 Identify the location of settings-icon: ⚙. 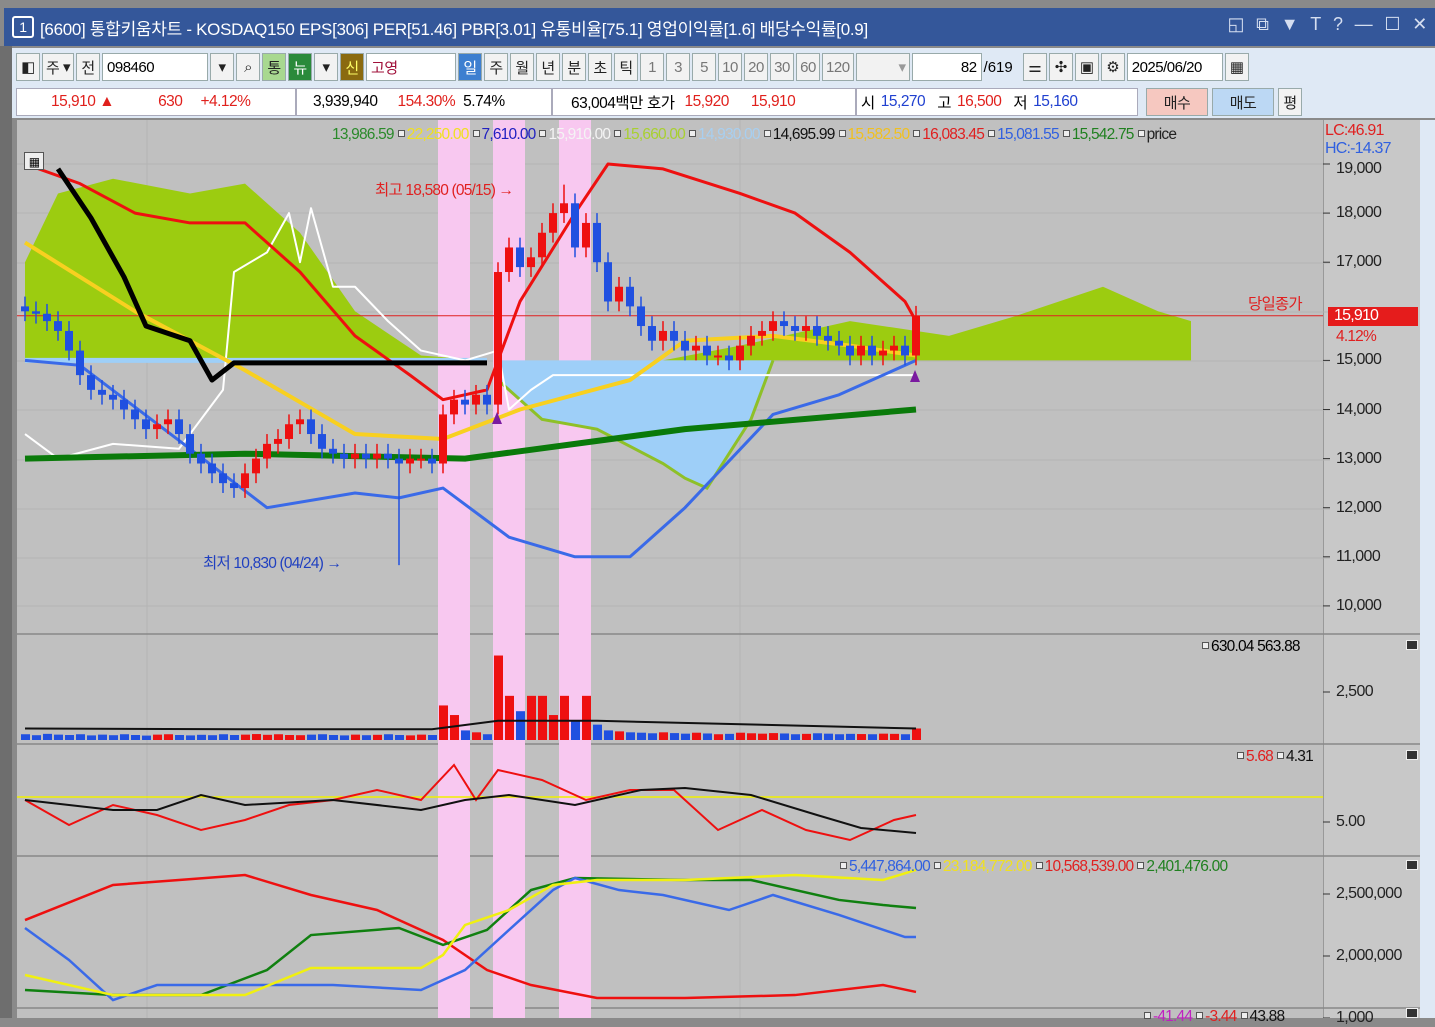
(1112, 67).